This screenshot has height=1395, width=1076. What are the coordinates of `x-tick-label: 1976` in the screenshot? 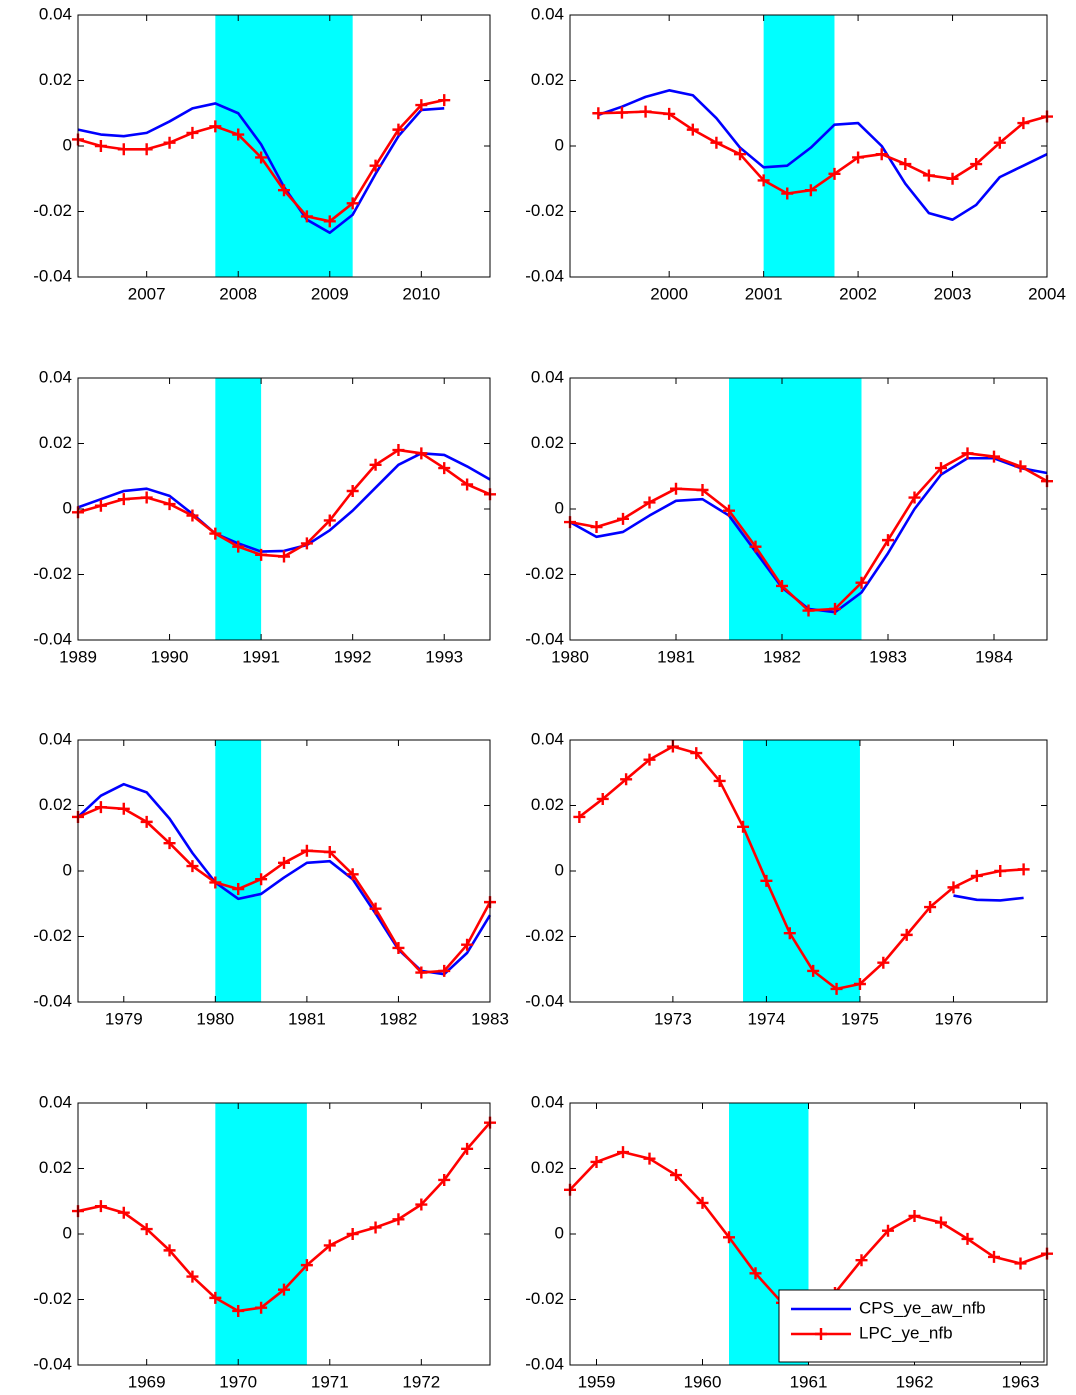 It's located at (954, 1018).